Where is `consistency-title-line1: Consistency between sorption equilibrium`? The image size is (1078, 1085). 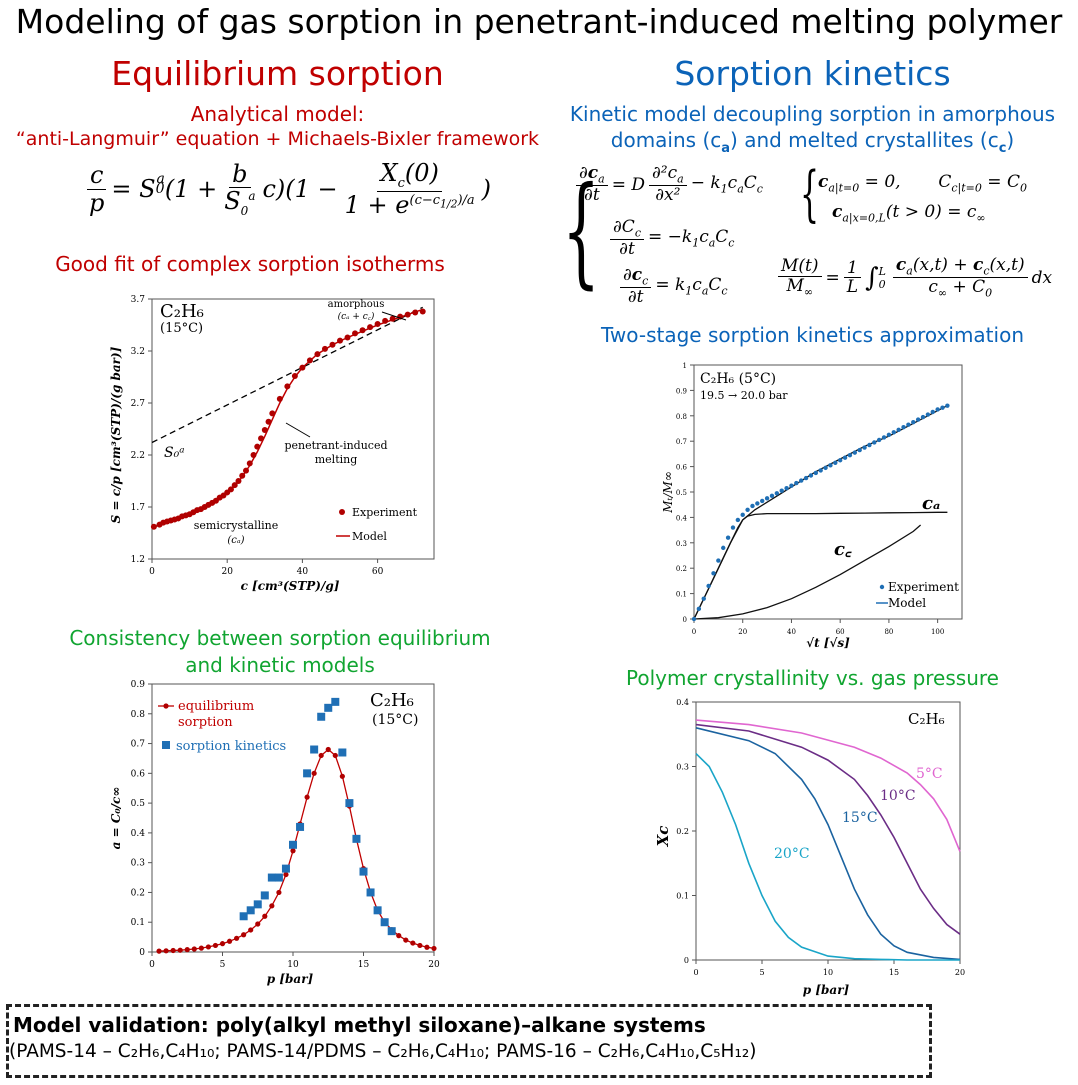
consistency-title-line1: Consistency between sorption equilibrium is located at coordinates (280, 638).